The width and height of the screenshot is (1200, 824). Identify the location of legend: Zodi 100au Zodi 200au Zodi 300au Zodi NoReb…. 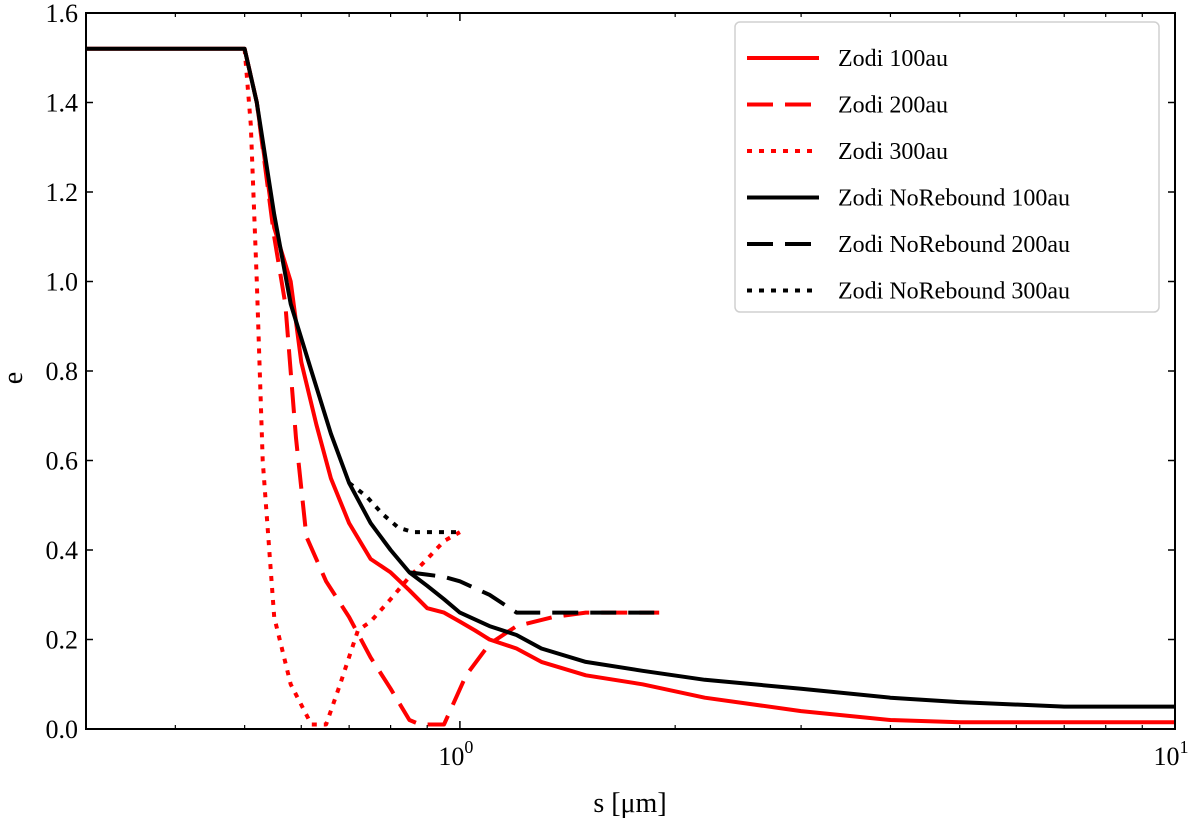
(947, 167).